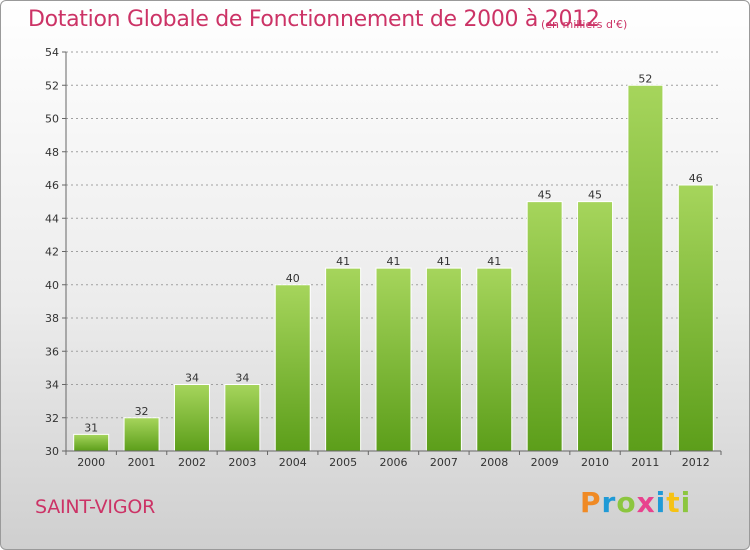  What do you see at coordinates (52, 252) in the screenshot?
I see `y-tick-label-42: 42` at bounding box center [52, 252].